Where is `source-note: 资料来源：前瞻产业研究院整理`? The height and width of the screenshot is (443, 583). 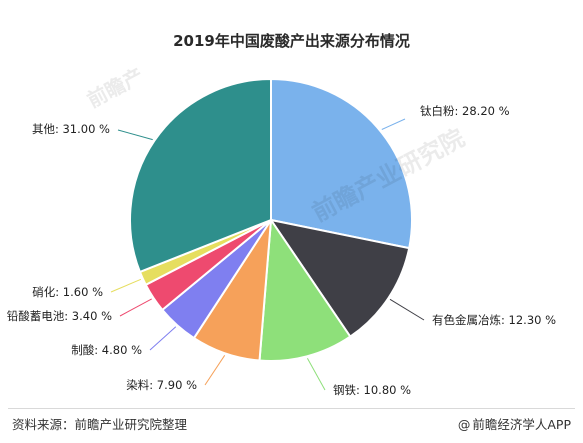
source-note: 资料来源：前瞻产业研究院整理 is located at coordinates (100, 424).